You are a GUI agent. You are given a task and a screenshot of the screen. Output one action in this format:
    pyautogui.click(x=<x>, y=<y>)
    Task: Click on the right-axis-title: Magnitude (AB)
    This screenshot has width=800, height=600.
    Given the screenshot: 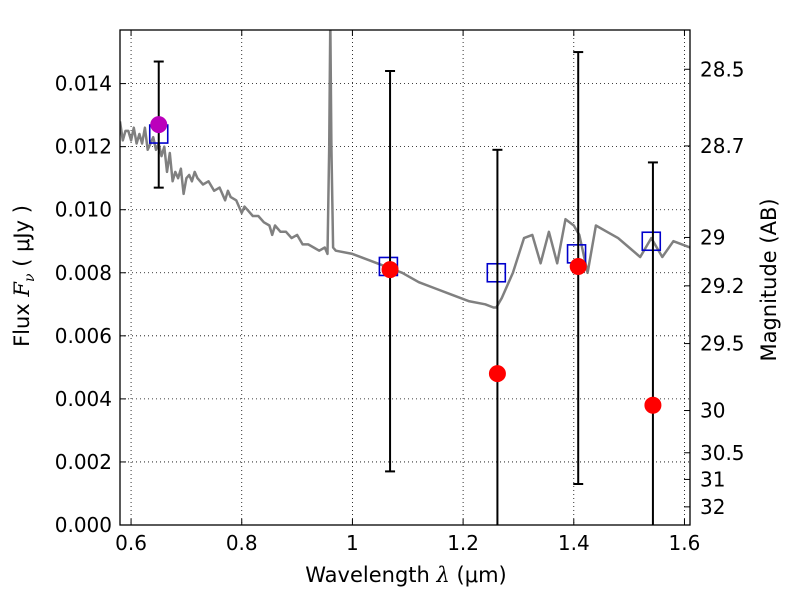 What is the action you would take?
    pyautogui.click(x=769, y=279)
    